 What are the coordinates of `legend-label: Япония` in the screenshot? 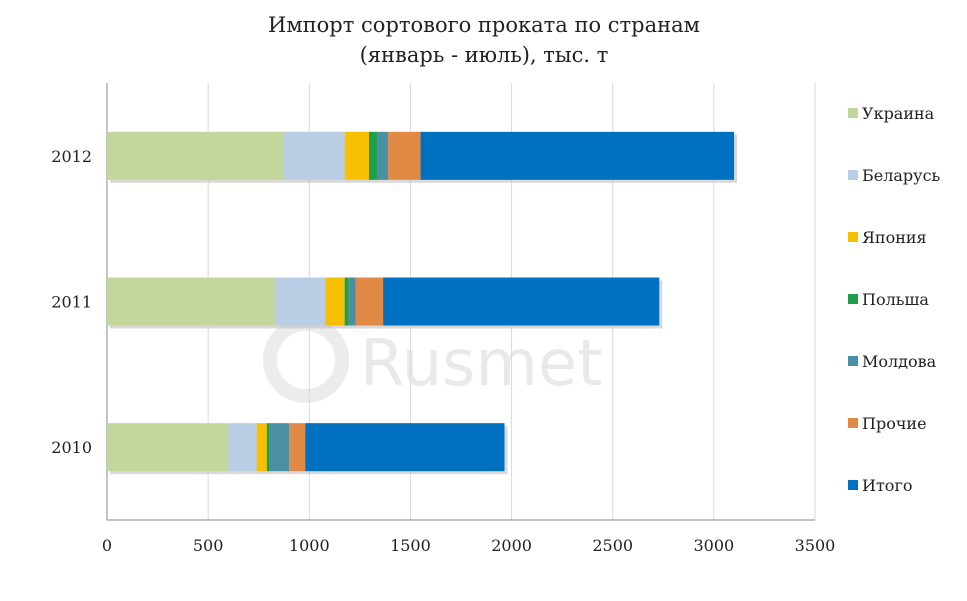 It's located at (894, 237).